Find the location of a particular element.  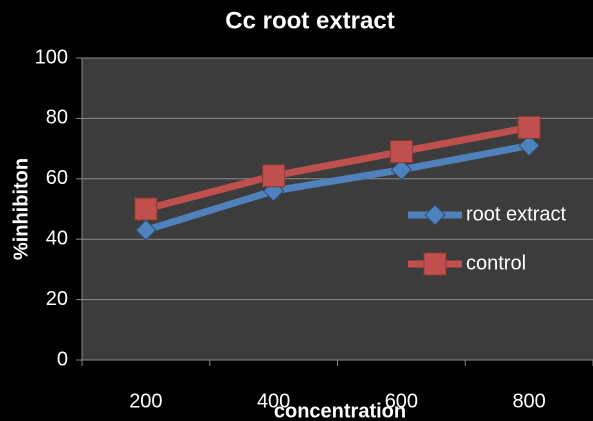

y-tick-label: 0 is located at coordinates (62, 359).